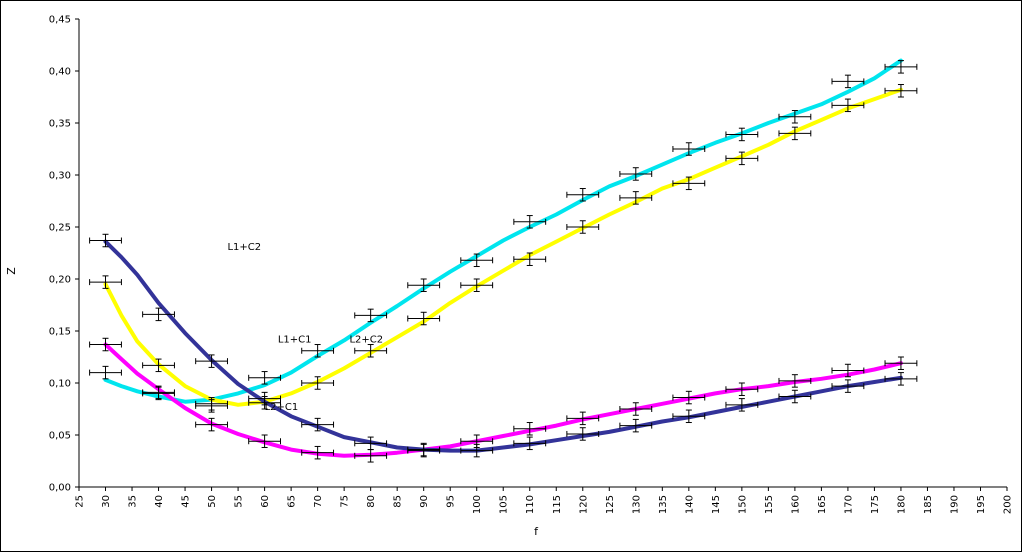  I want to click on x-tick-label: 165, so click(822, 504).